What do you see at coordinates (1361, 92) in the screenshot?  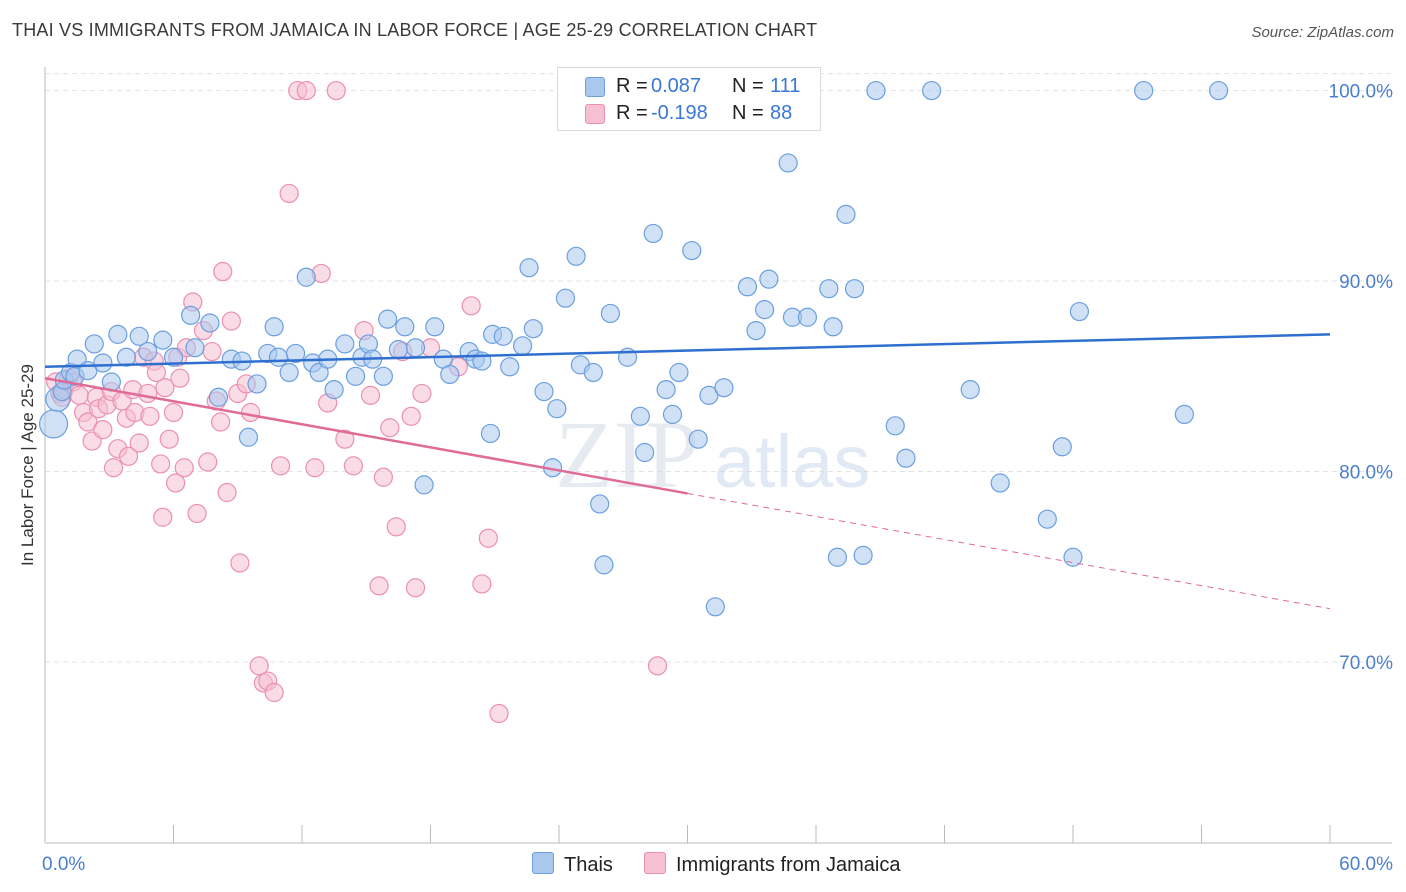 I see `y-tick-label: 100.0%` at bounding box center [1361, 92].